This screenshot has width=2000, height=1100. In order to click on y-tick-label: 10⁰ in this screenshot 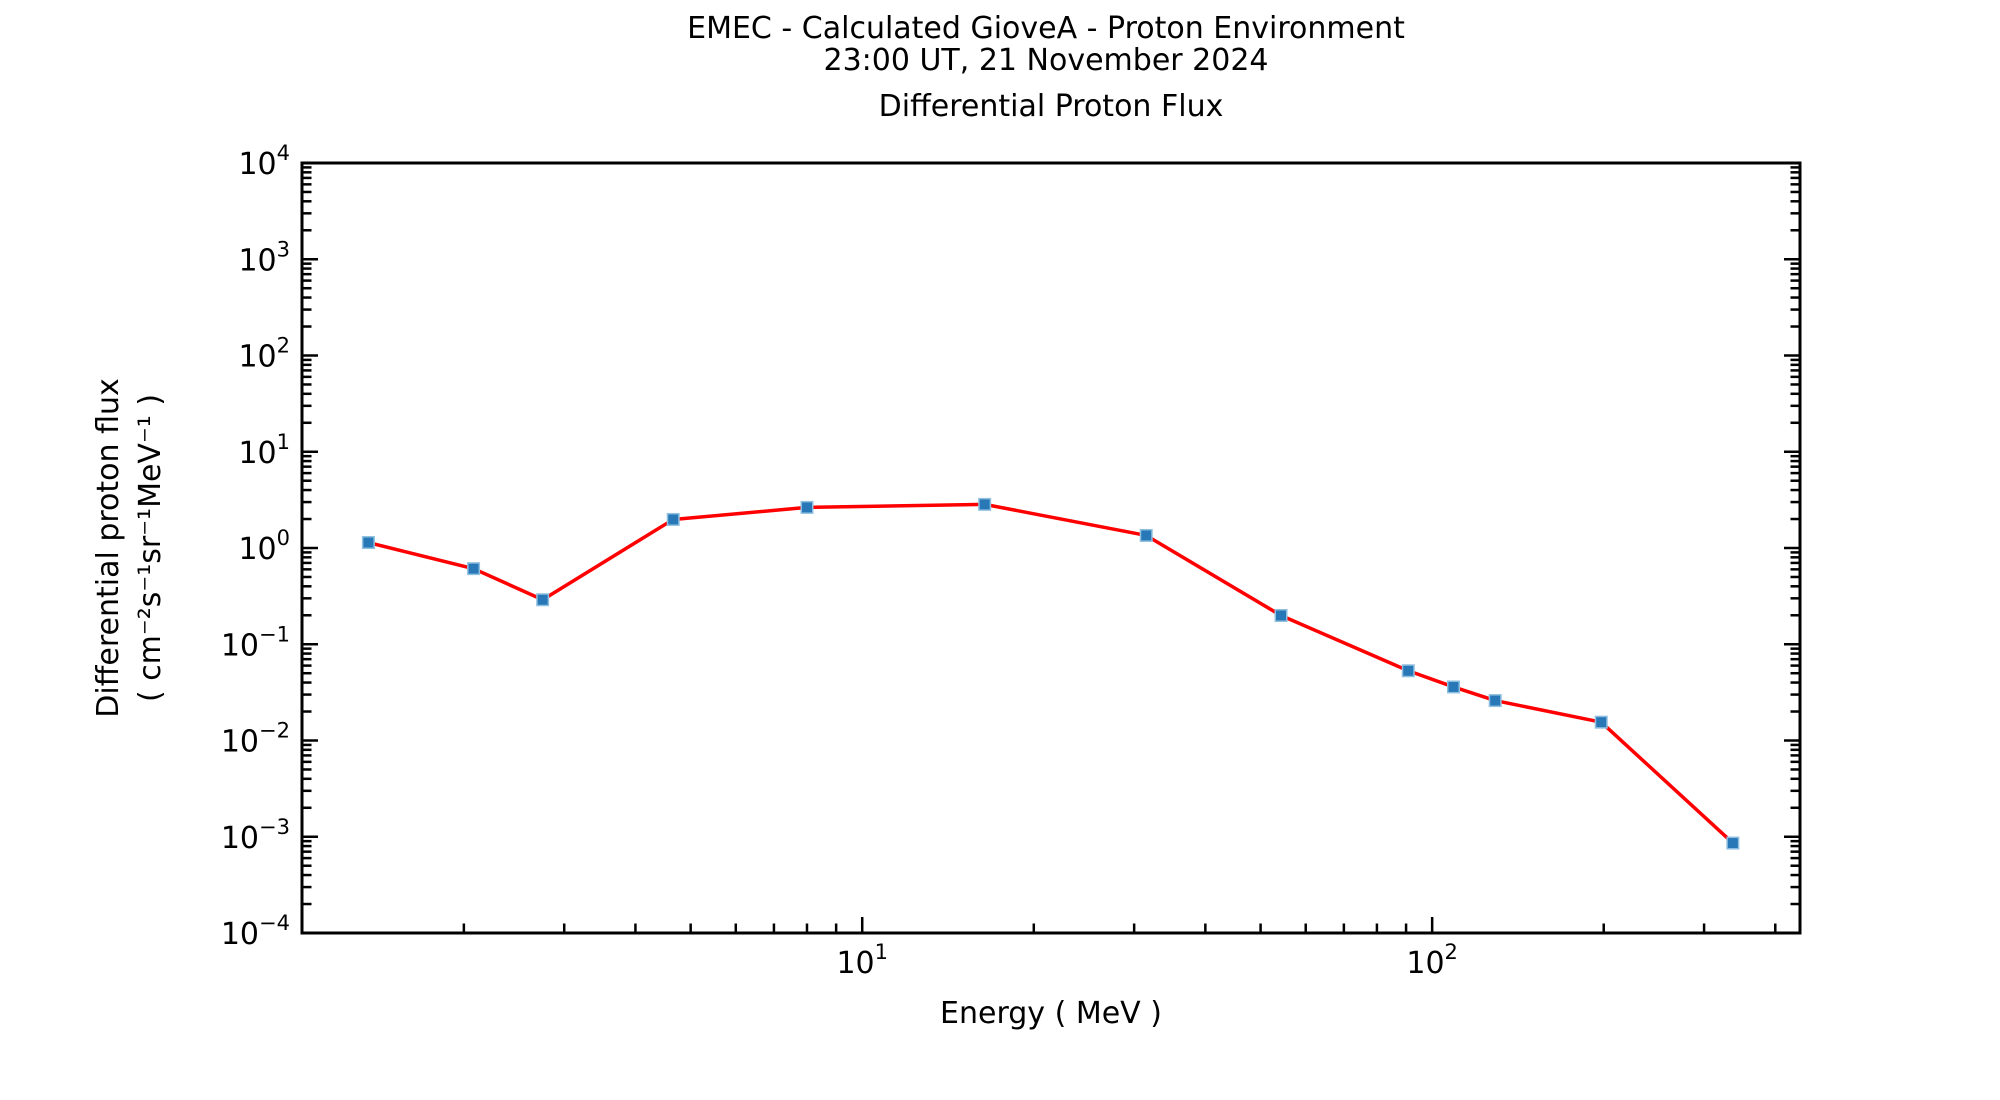, I will do `click(264, 546)`.